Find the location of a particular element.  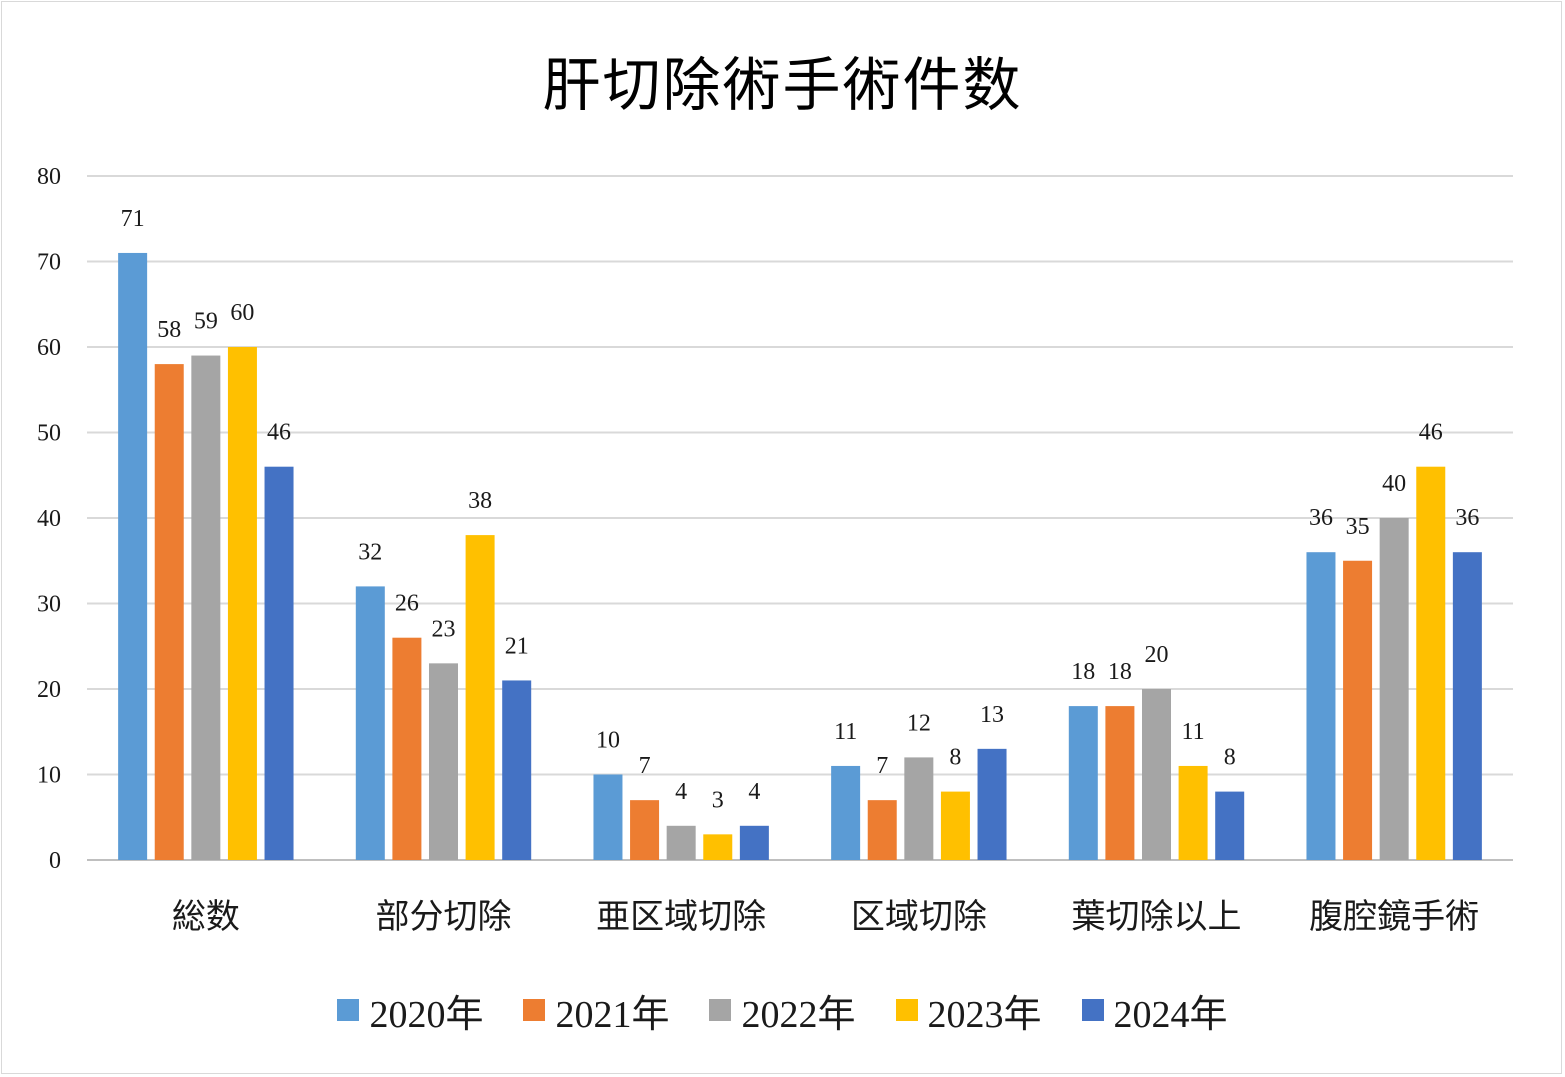

legend-item: 2024年 is located at coordinates (1154, 1010).